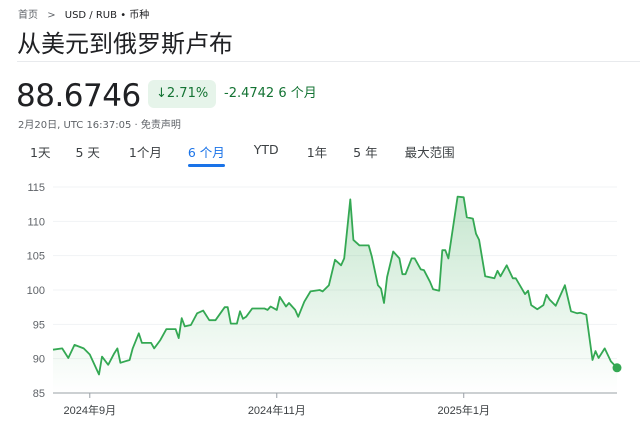  Describe the element at coordinates (328, 61) in the screenshot. I see `divider` at that location.